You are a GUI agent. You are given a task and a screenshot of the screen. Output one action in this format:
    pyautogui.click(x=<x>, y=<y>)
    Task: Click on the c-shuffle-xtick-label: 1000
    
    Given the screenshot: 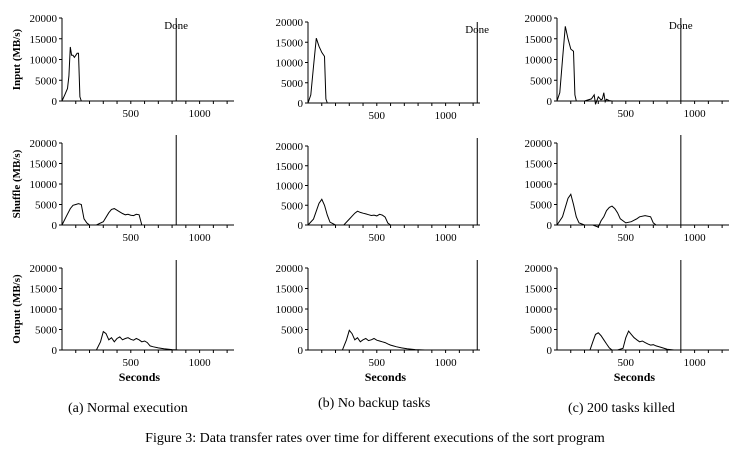 What is the action you would take?
    pyautogui.click(x=695, y=238)
    